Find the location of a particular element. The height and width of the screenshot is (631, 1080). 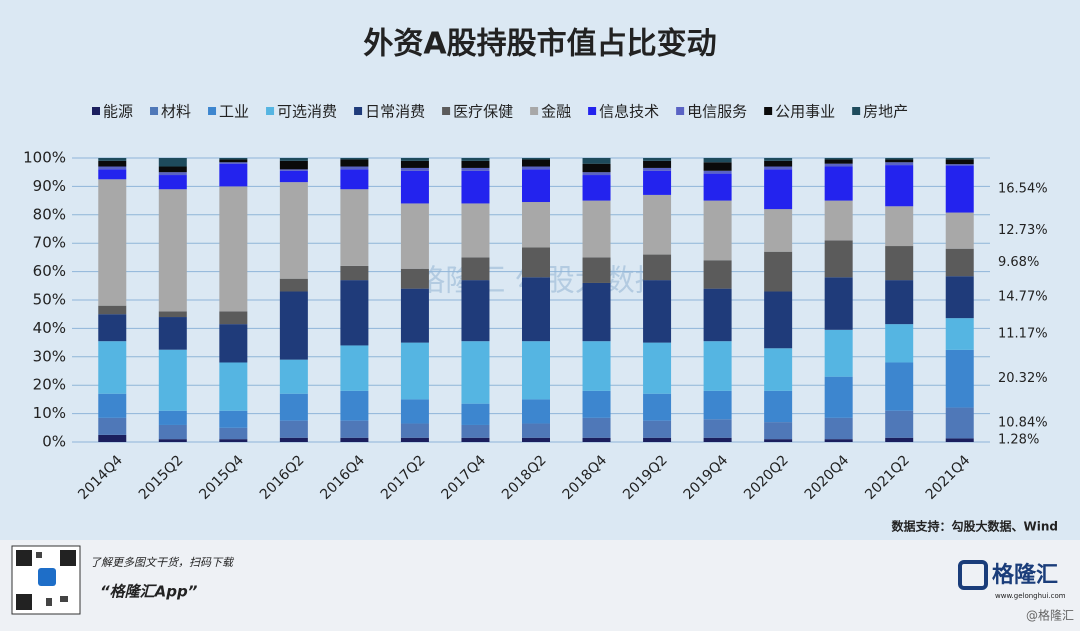

y-tick-label: 40% is located at coordinates (49, 328).